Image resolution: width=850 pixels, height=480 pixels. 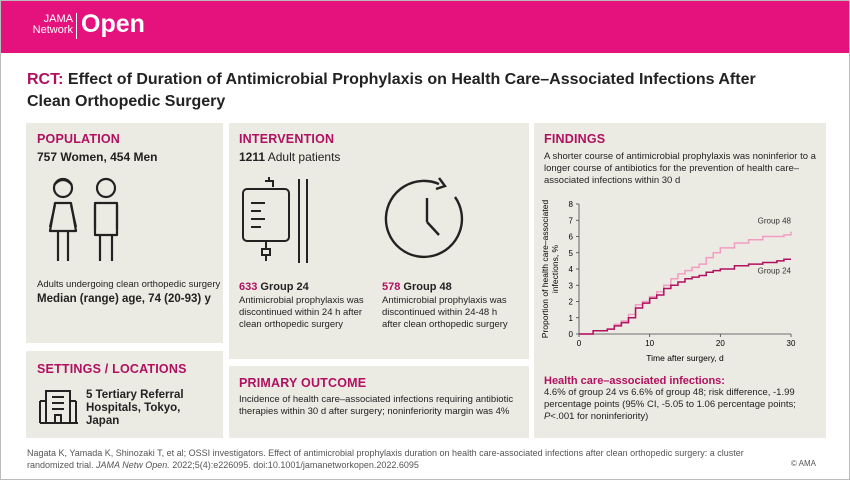 I want to click on population-age: Median (range) age, 74 (20-93) y, so click(x=124, y=299).